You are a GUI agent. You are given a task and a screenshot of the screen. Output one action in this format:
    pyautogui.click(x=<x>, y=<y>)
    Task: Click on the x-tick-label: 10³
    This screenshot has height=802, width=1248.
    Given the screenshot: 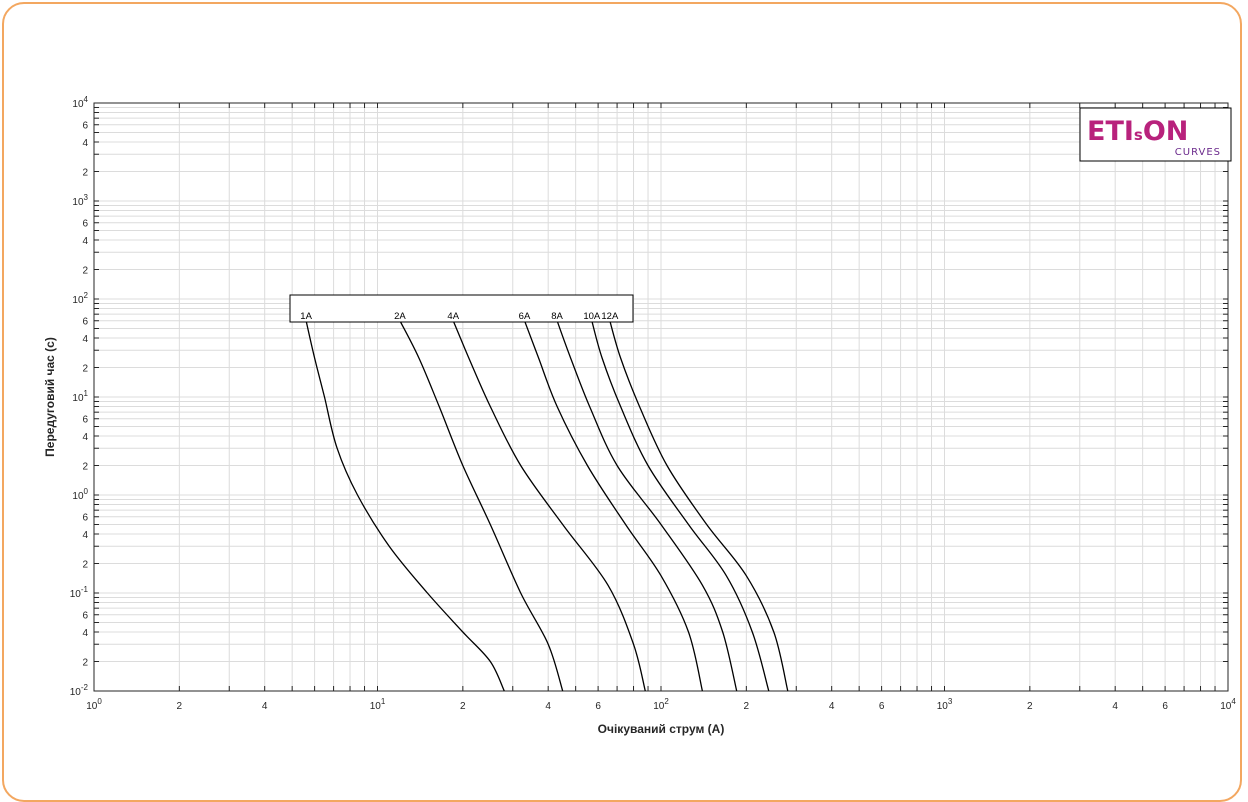 What is the action you would take?
    pyautogui.click(x=945, y=704)
    